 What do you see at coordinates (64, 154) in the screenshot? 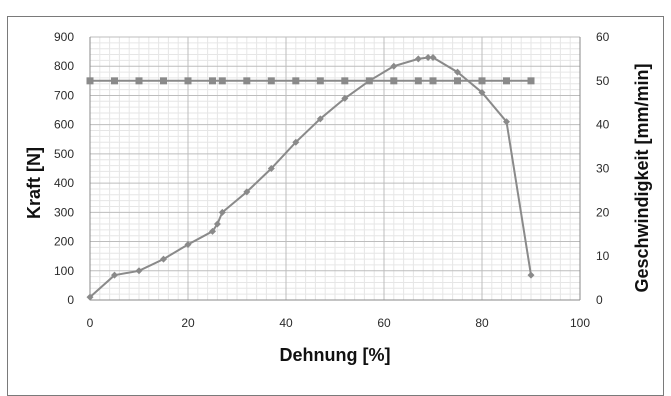
I see `y-tick-label: 500` at bounding box center [64, 154].